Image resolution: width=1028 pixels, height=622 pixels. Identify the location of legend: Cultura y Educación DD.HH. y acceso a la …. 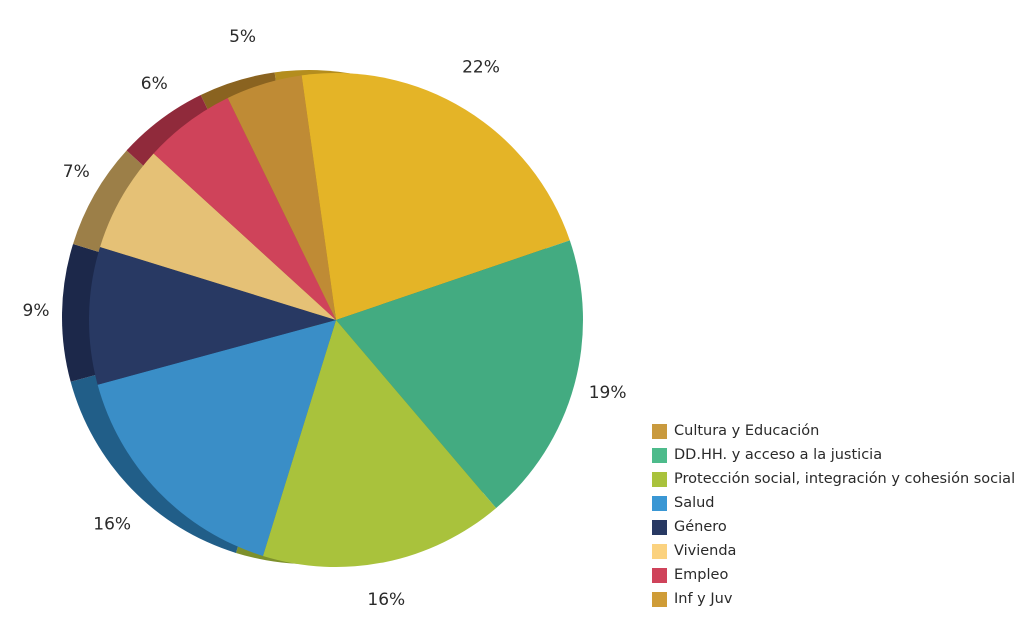
(833, 515).